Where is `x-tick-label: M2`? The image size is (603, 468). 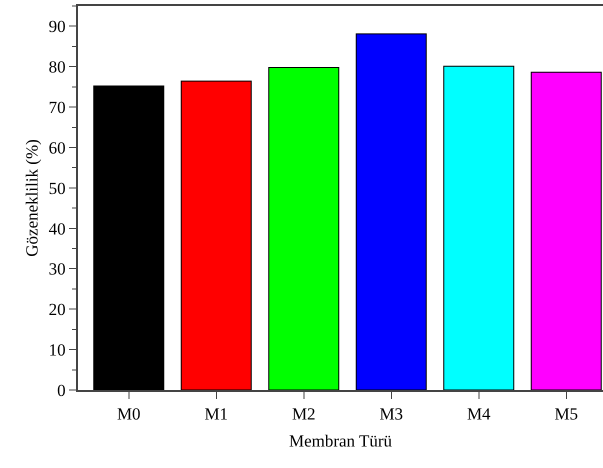
x-tick-label: M2 is located at coordinates (304, 414).